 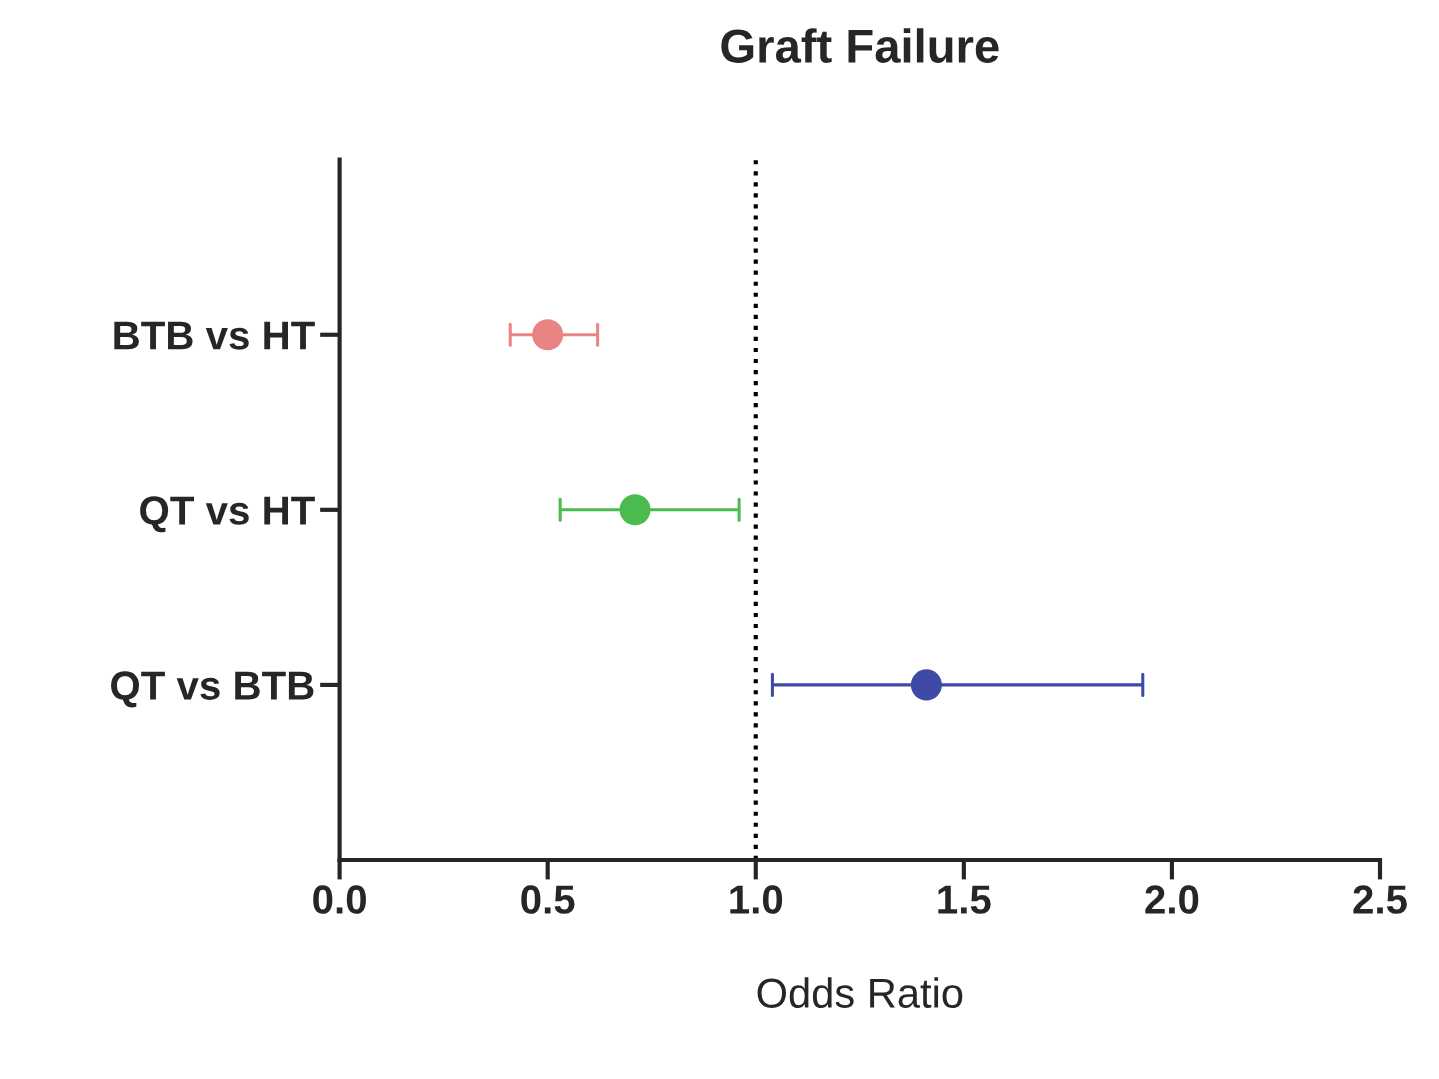 I want to click on x-tick-label: 0.5, so click(x=548, y=899).